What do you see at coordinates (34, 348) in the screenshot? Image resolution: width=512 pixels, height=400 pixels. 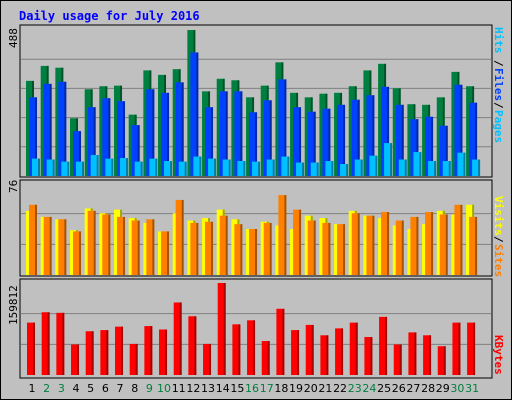 I see `bar-kbytes-1-shade` at bounding box center [34, 348].